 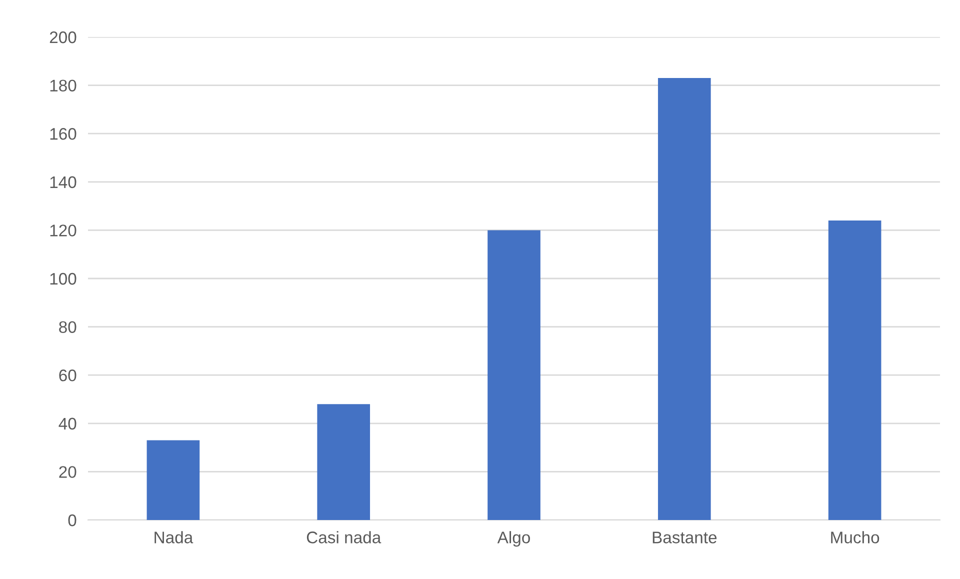 I want to click on x-tick-label: Nada, so click(x=174, y=537).